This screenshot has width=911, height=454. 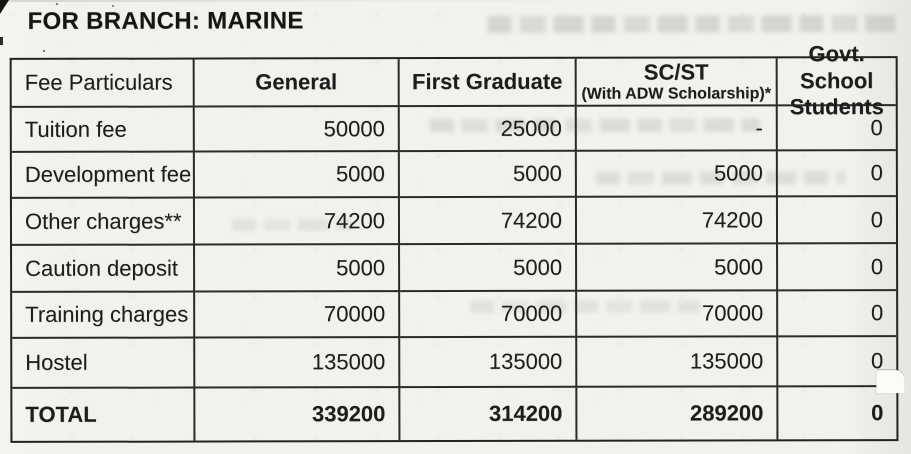 I want to click on column-header-label: SC/ST, so click(x=676, y=72).